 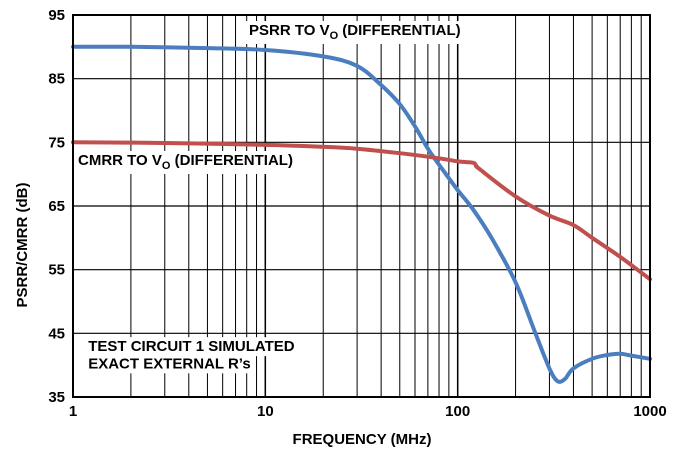 I want to click on y-tick-label: 75, so click(x=56, y=142).